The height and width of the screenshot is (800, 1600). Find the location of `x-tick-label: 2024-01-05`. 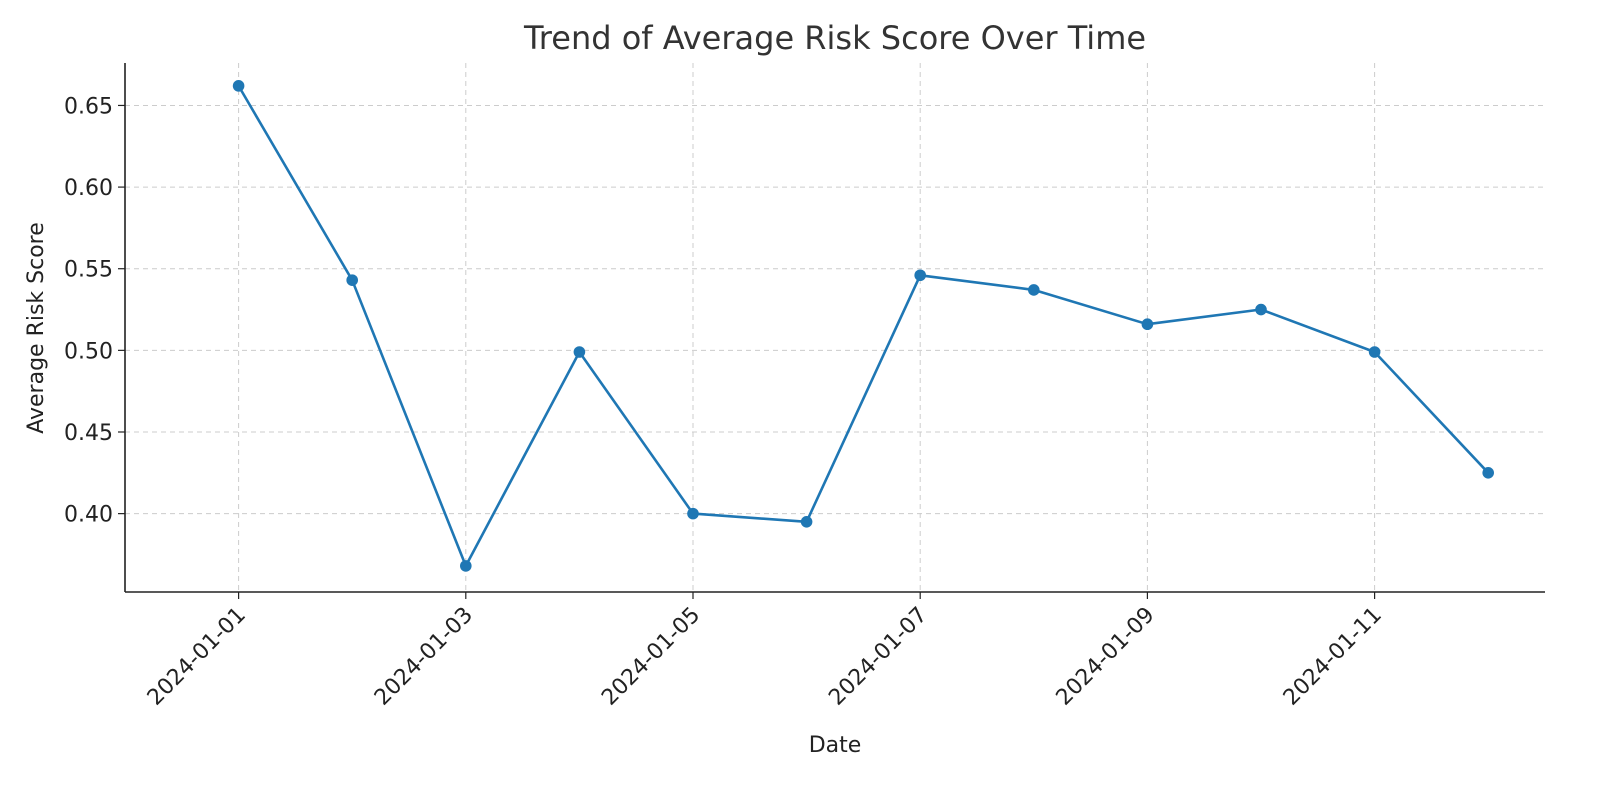

x-tick-label: 2024-01-05 is located at coordinates (651, 657).